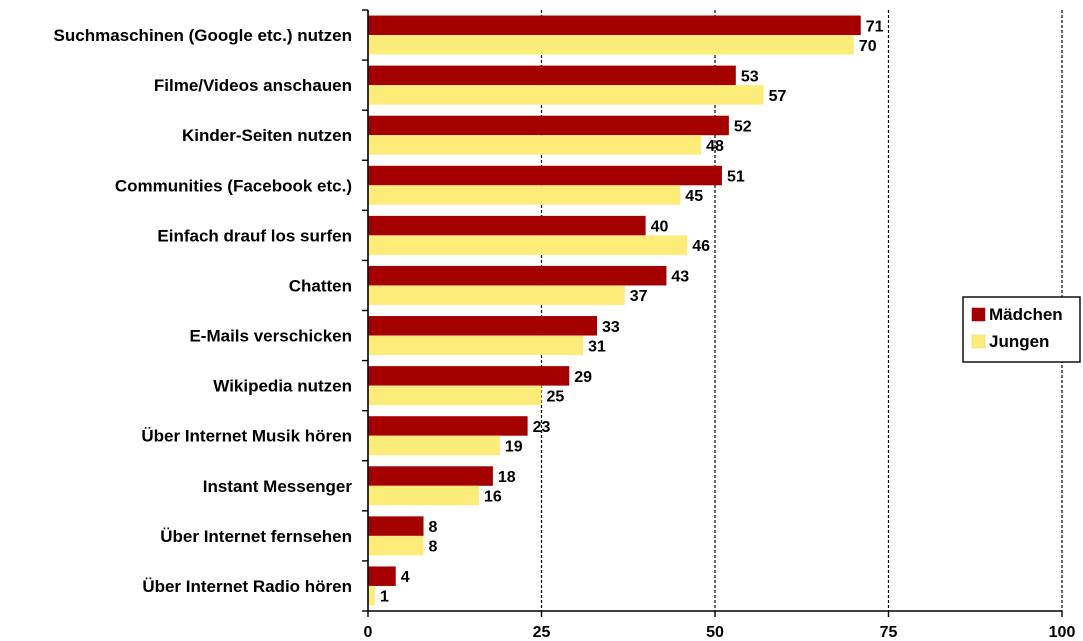 The image size is (1083, 641). Describe the element at coordinates (715, 632) in the screenshot. I see `x-tick-label: 50` at that location.